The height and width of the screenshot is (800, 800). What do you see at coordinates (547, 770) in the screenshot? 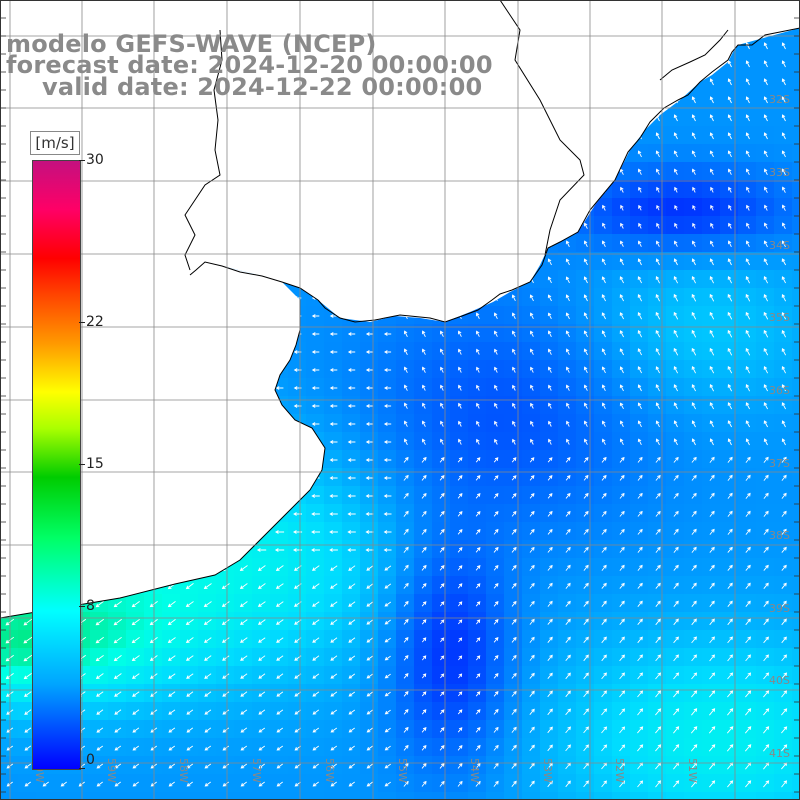
I see `longitude-label: 53W` at bounding box center [547, 770].